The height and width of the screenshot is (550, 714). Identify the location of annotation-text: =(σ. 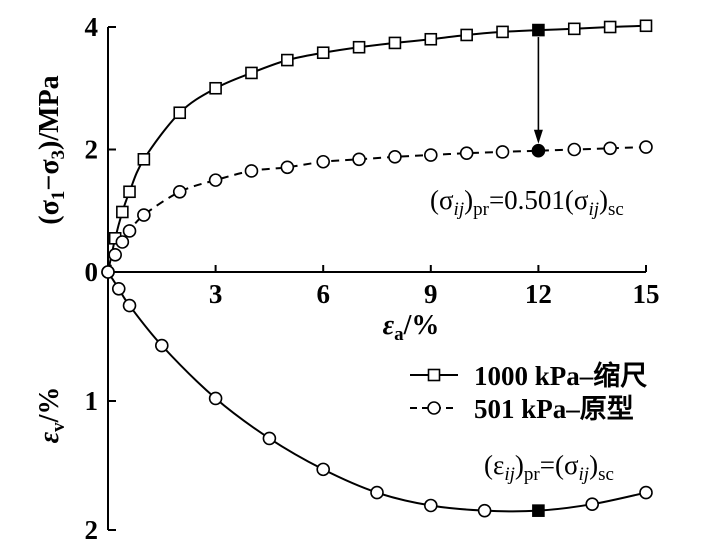
(559, 465).